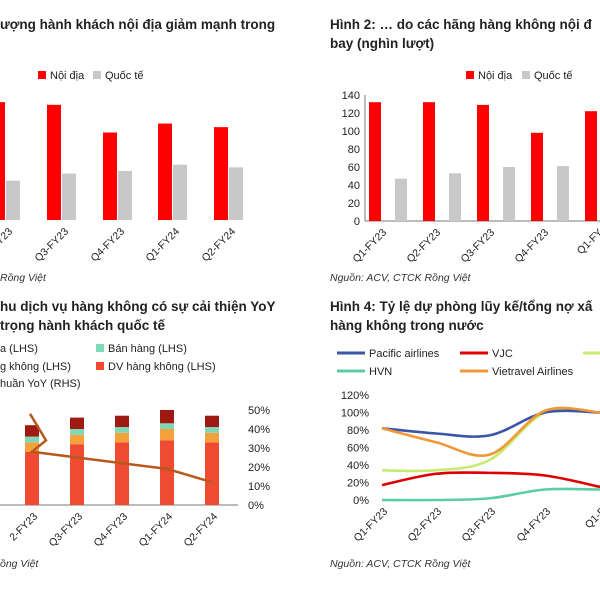 Image resolution: width=600 pixels, height=600 pixels. What do you see at coordinates (354, 204) in the screenshot?
I see `chart2-ytick-1: 20` at bounding box center [354, 204].